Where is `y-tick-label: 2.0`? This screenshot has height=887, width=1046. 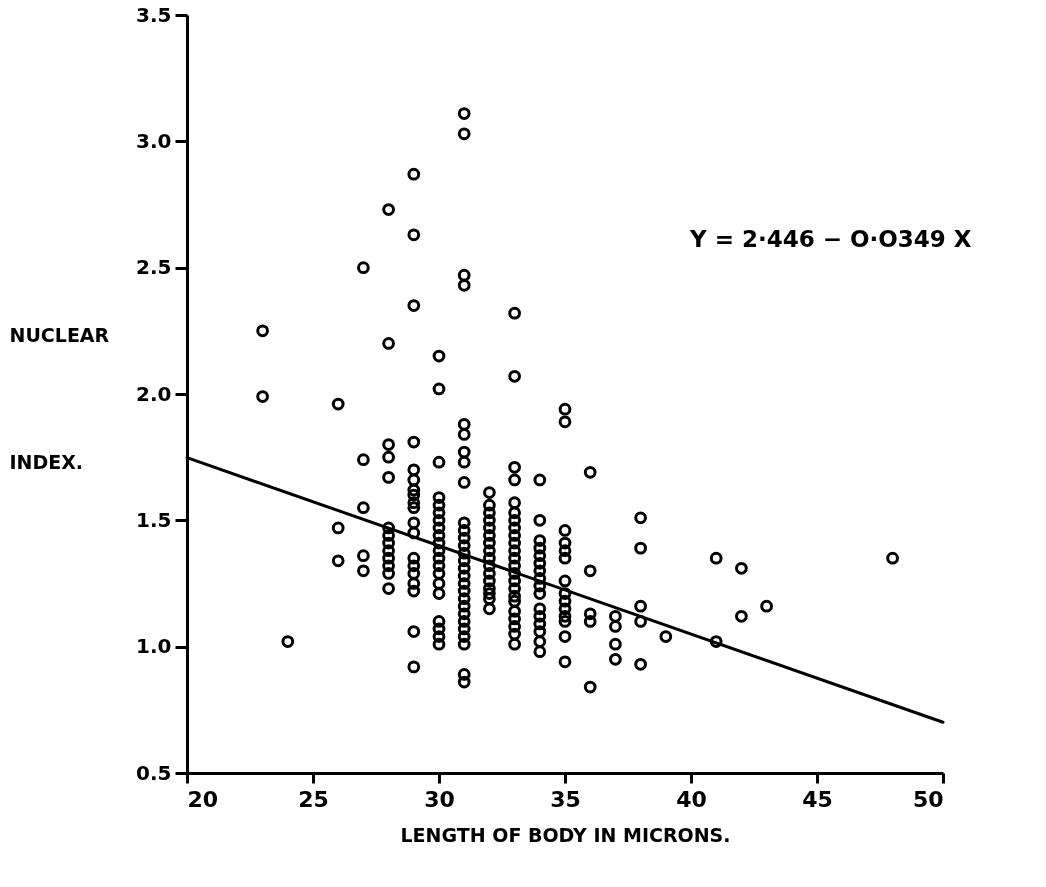
y-tick-label: 2.0 is located at coordinates (154, 393).